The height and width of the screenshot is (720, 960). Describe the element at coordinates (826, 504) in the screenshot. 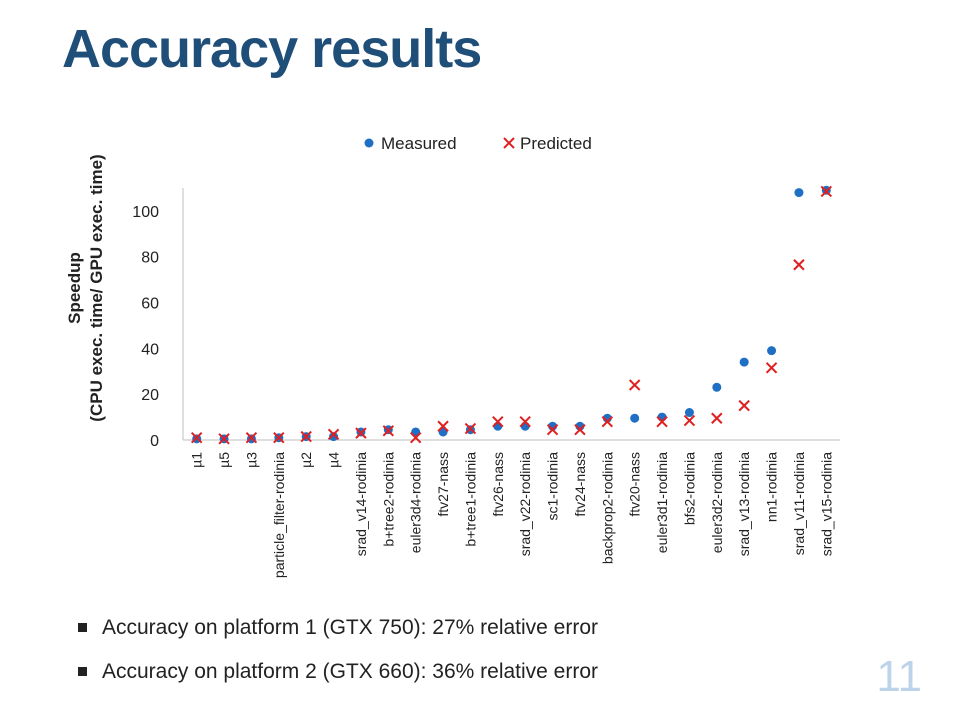

I see `x-tick-label: srad_v15-rodinia` at that location.